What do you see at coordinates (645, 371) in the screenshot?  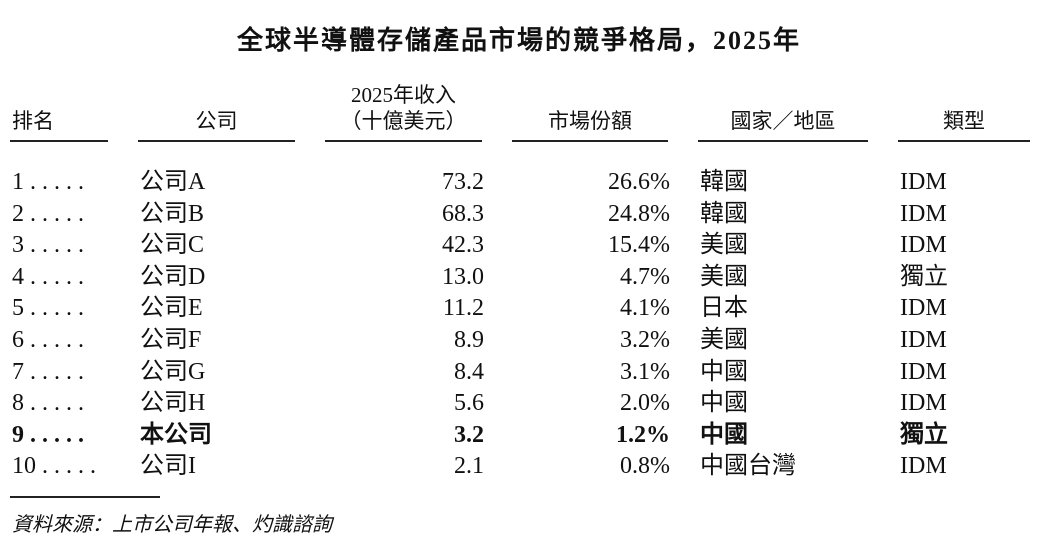 I see `table-cell: 3.1%` at bounding box center [645, 371].